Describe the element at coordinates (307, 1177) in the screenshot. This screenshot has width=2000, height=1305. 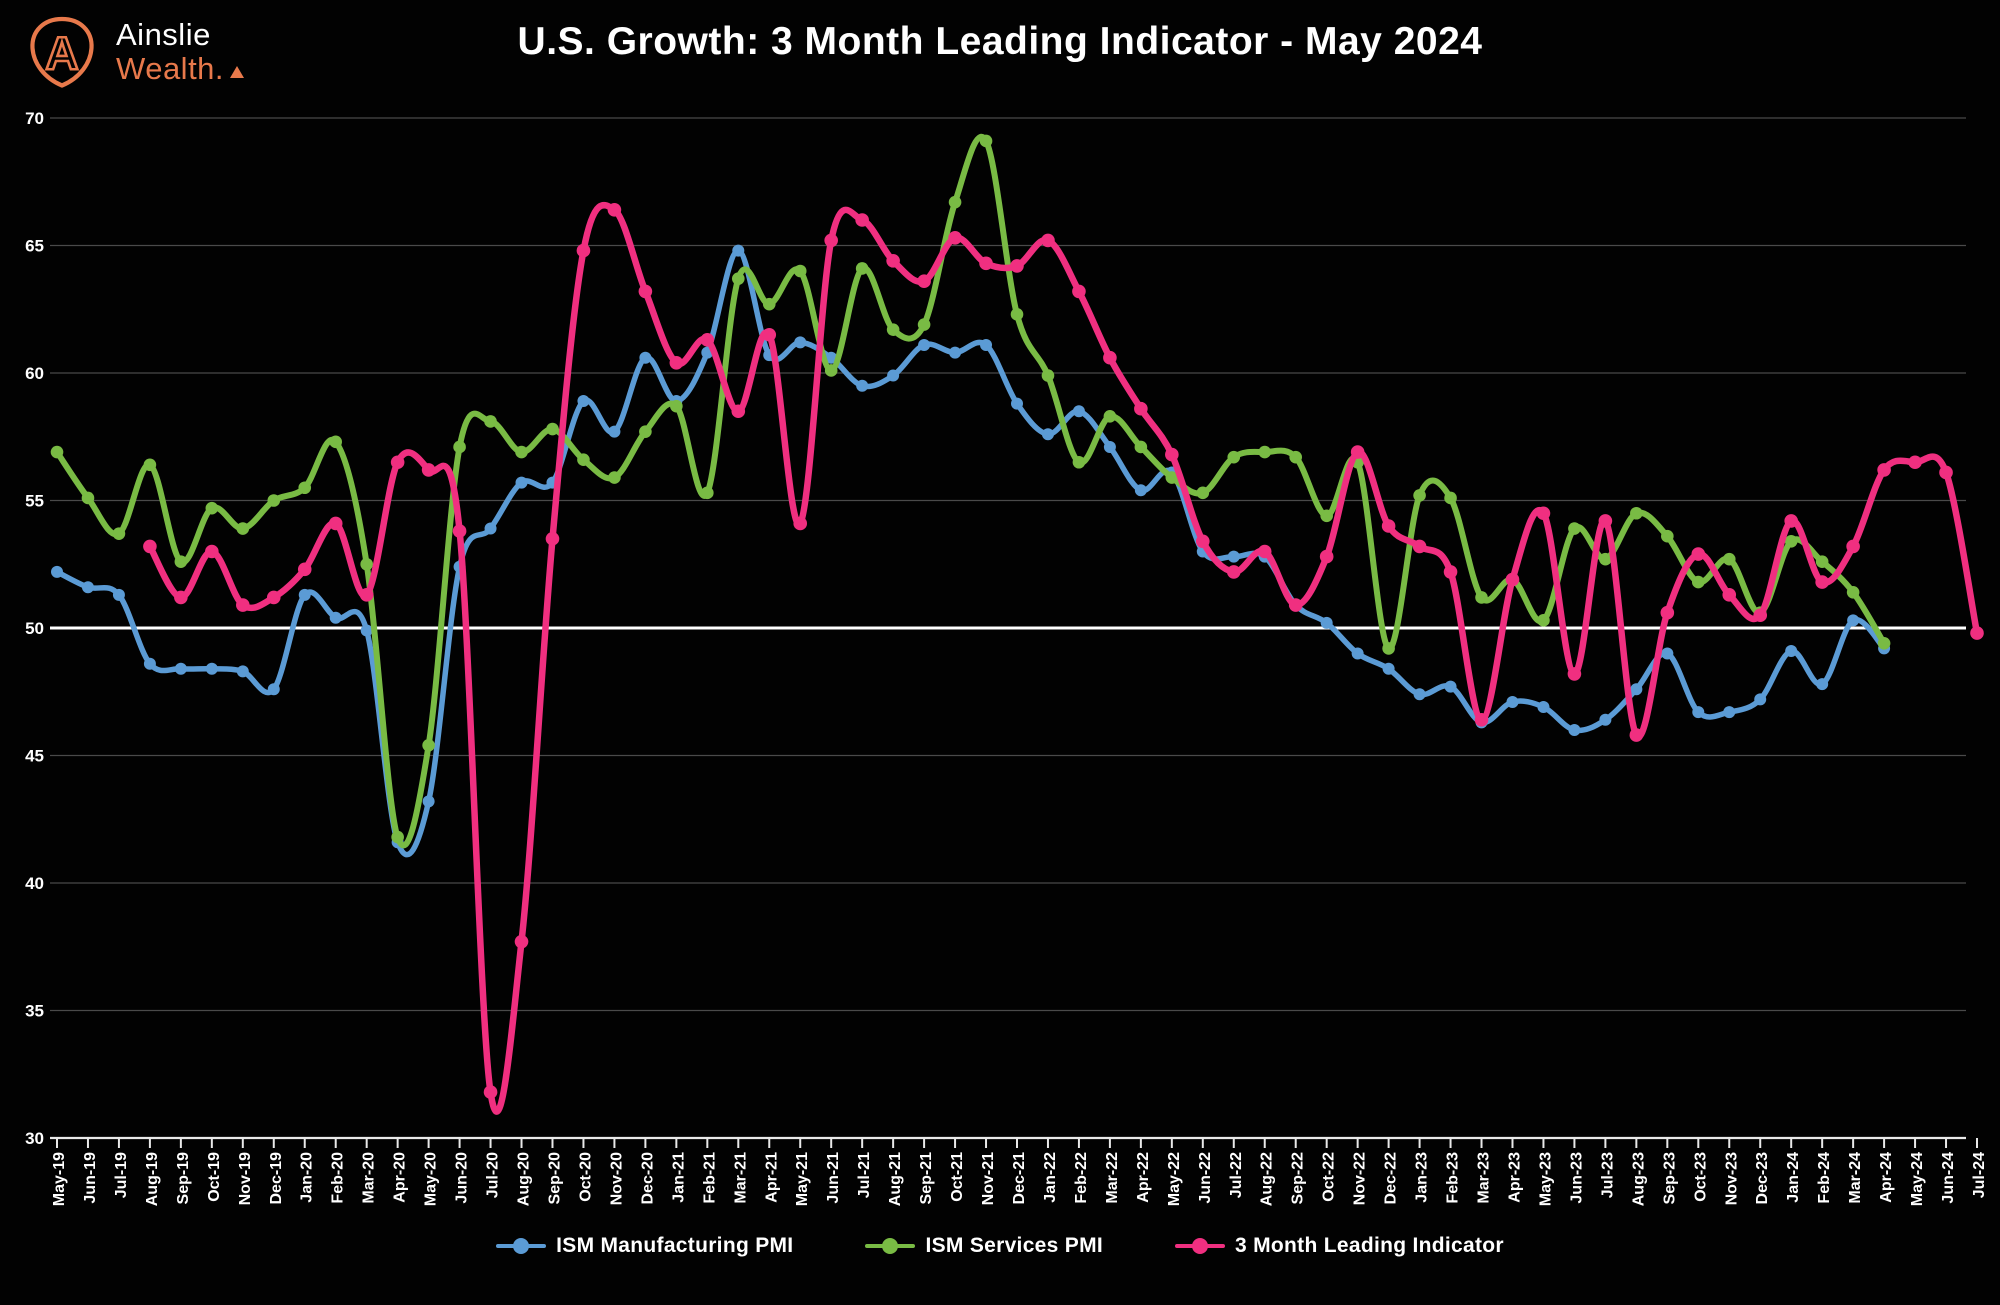
I see `x-axis-label-Jan-20: Jan-20` at that location.